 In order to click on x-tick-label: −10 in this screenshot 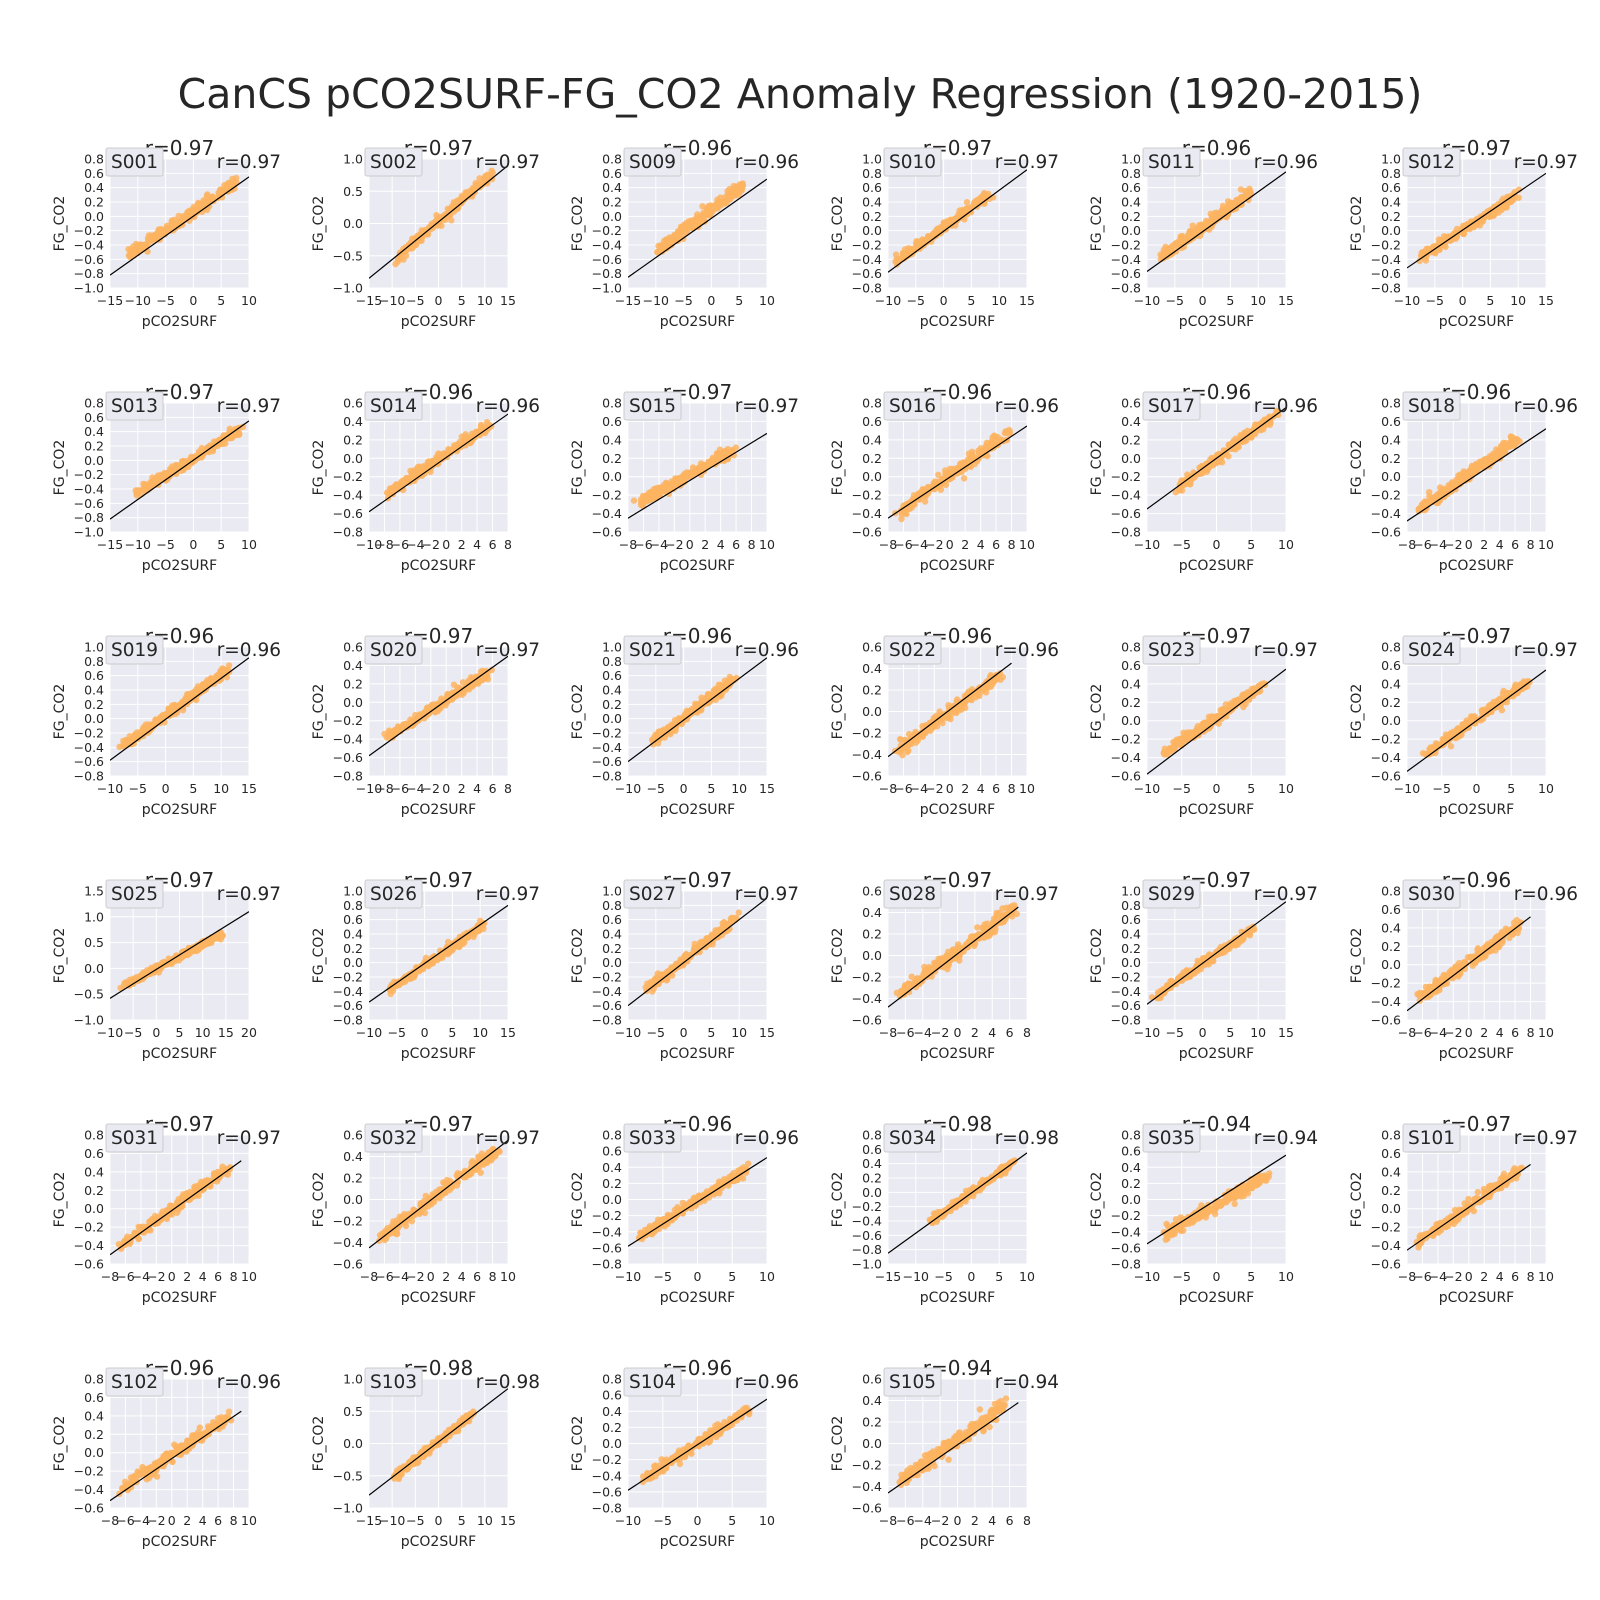, I will do `click(392, 300)`.